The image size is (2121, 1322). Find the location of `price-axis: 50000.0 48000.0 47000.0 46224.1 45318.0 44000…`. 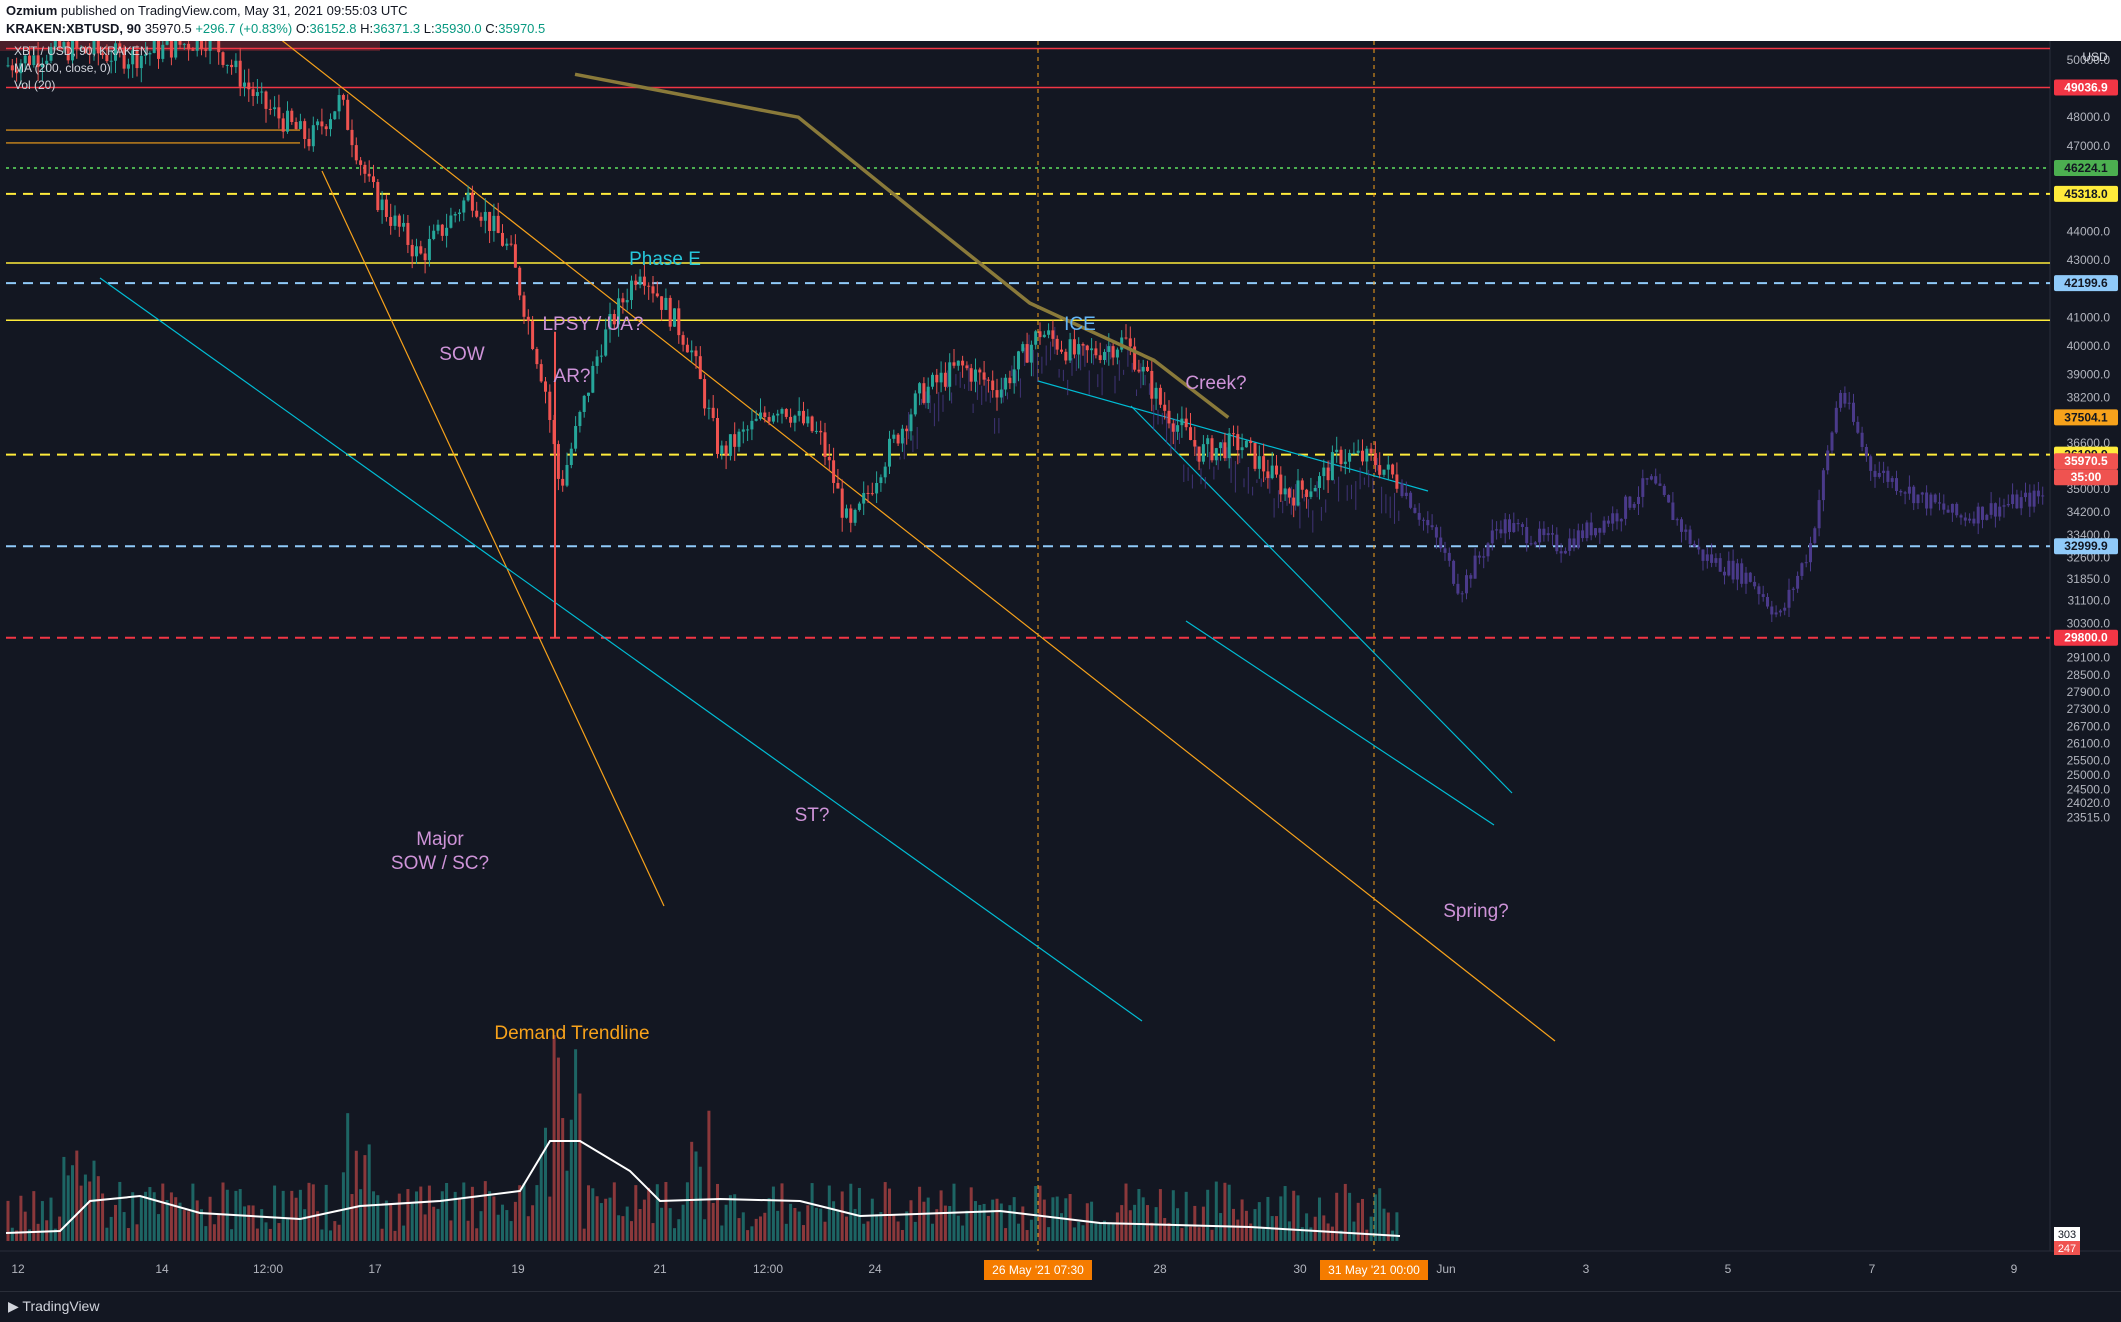

price-axis: 50000.0 48000.0 47000.0 46224.1 45318.0 44000… is located at coordinates (2086, 652).